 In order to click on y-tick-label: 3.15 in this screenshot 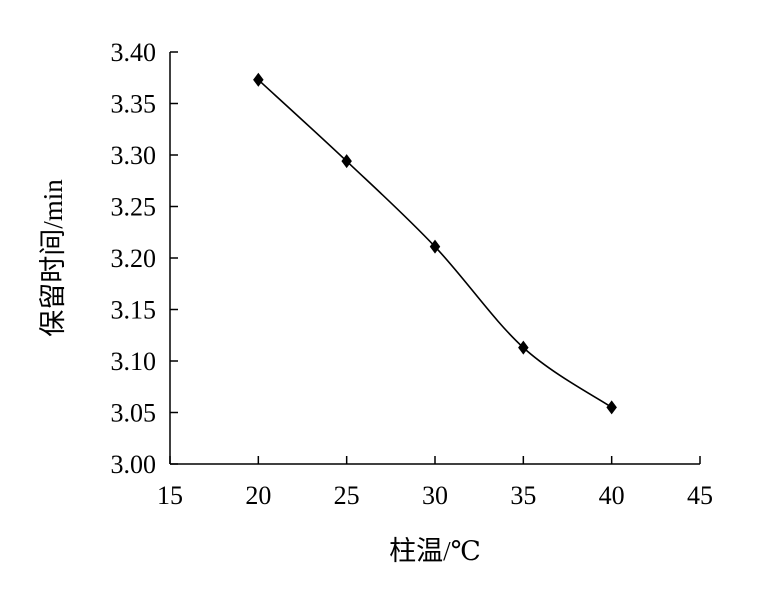, I will do `click(134, 310)`.